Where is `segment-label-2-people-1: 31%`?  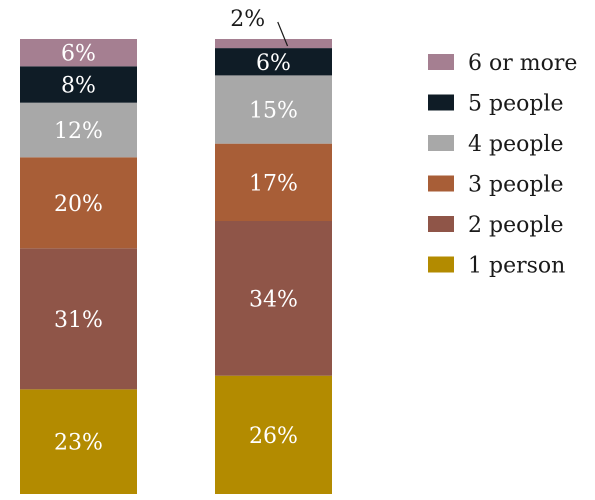
segment-label-2-people-1: 31% is located at coordinates (78, 320).